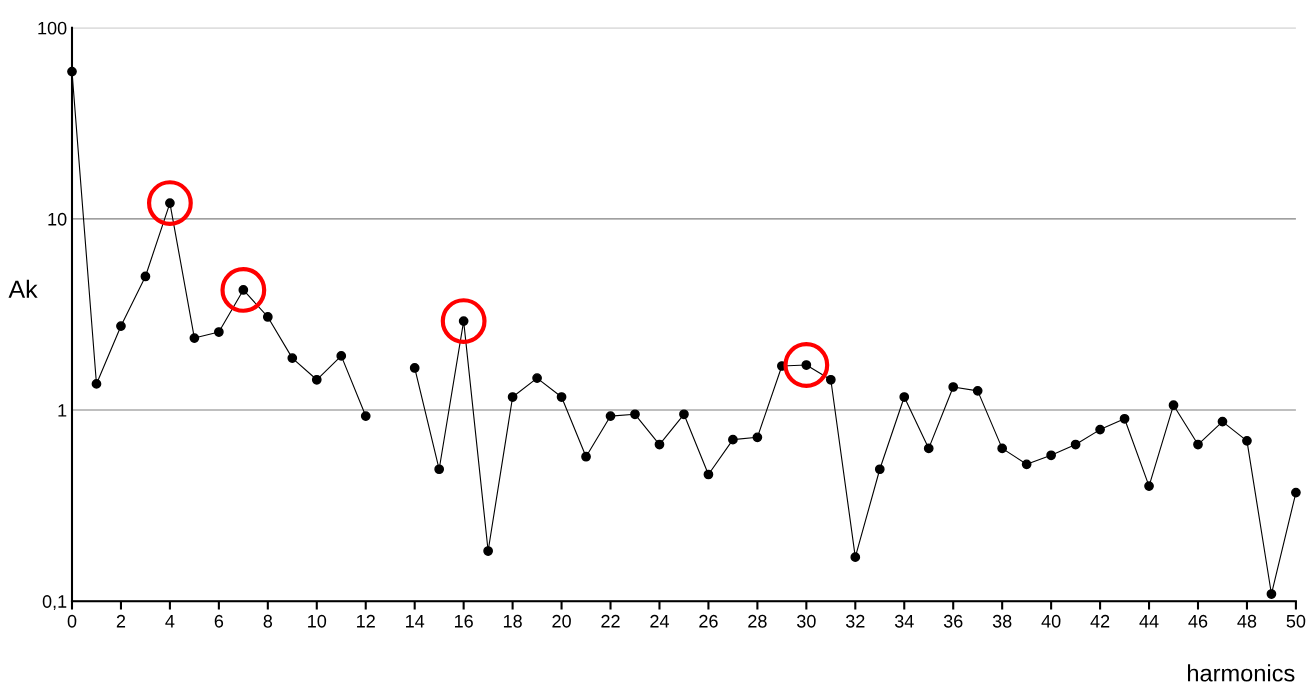  I want to click on y-tick-label: 10, so click(57, 219).